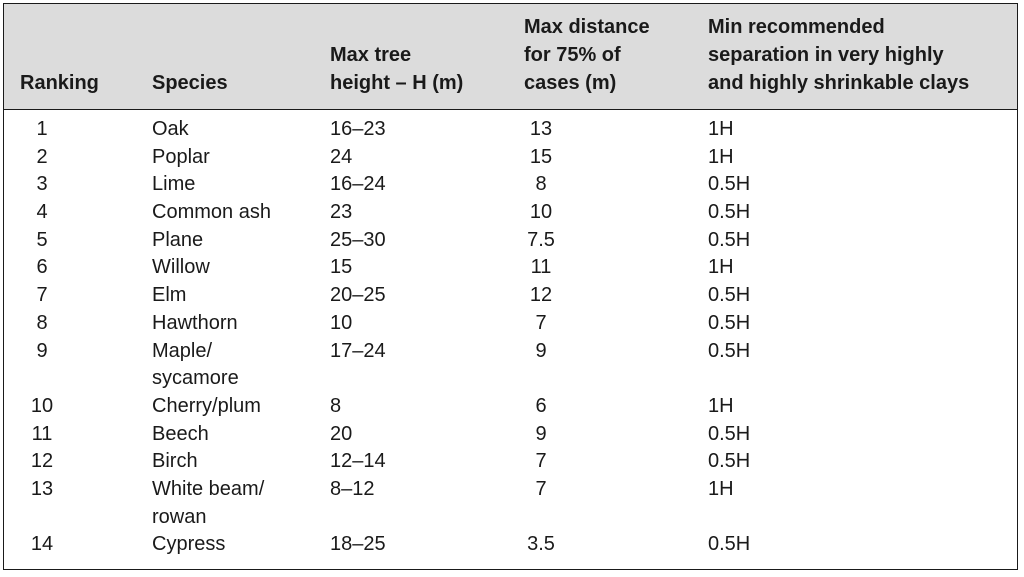  What do you see at coordinates (189, 544) in the screenshot?
I see `species-cell: Cypress` at bounding box center [189, 544].